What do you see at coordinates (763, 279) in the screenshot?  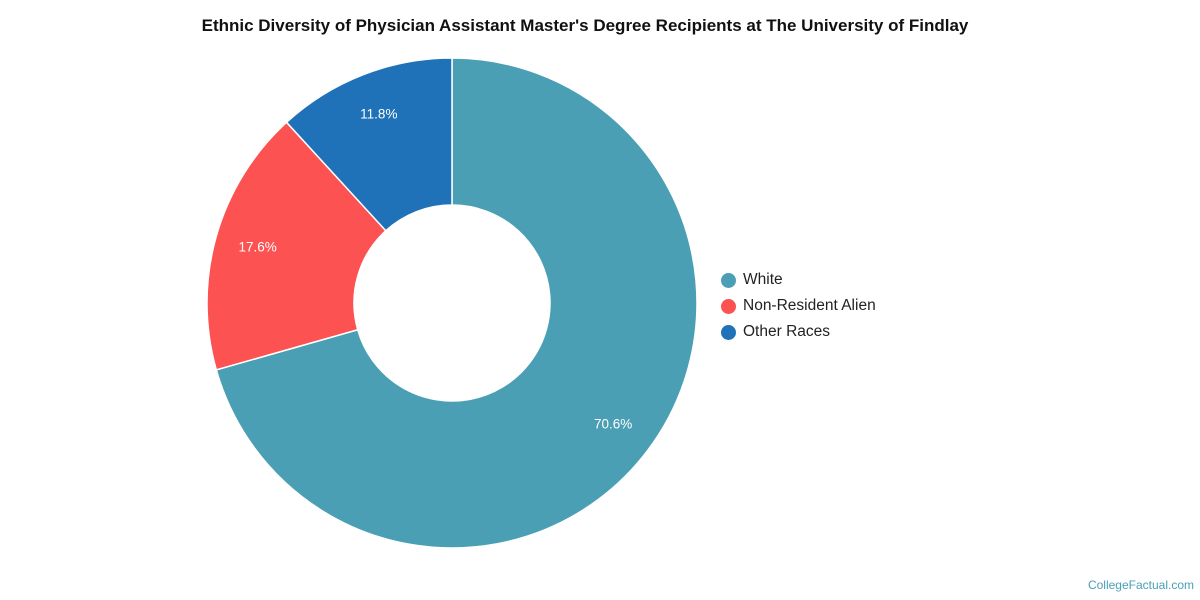 I see `legend-label-white: White` at bounding box center [763, 279].